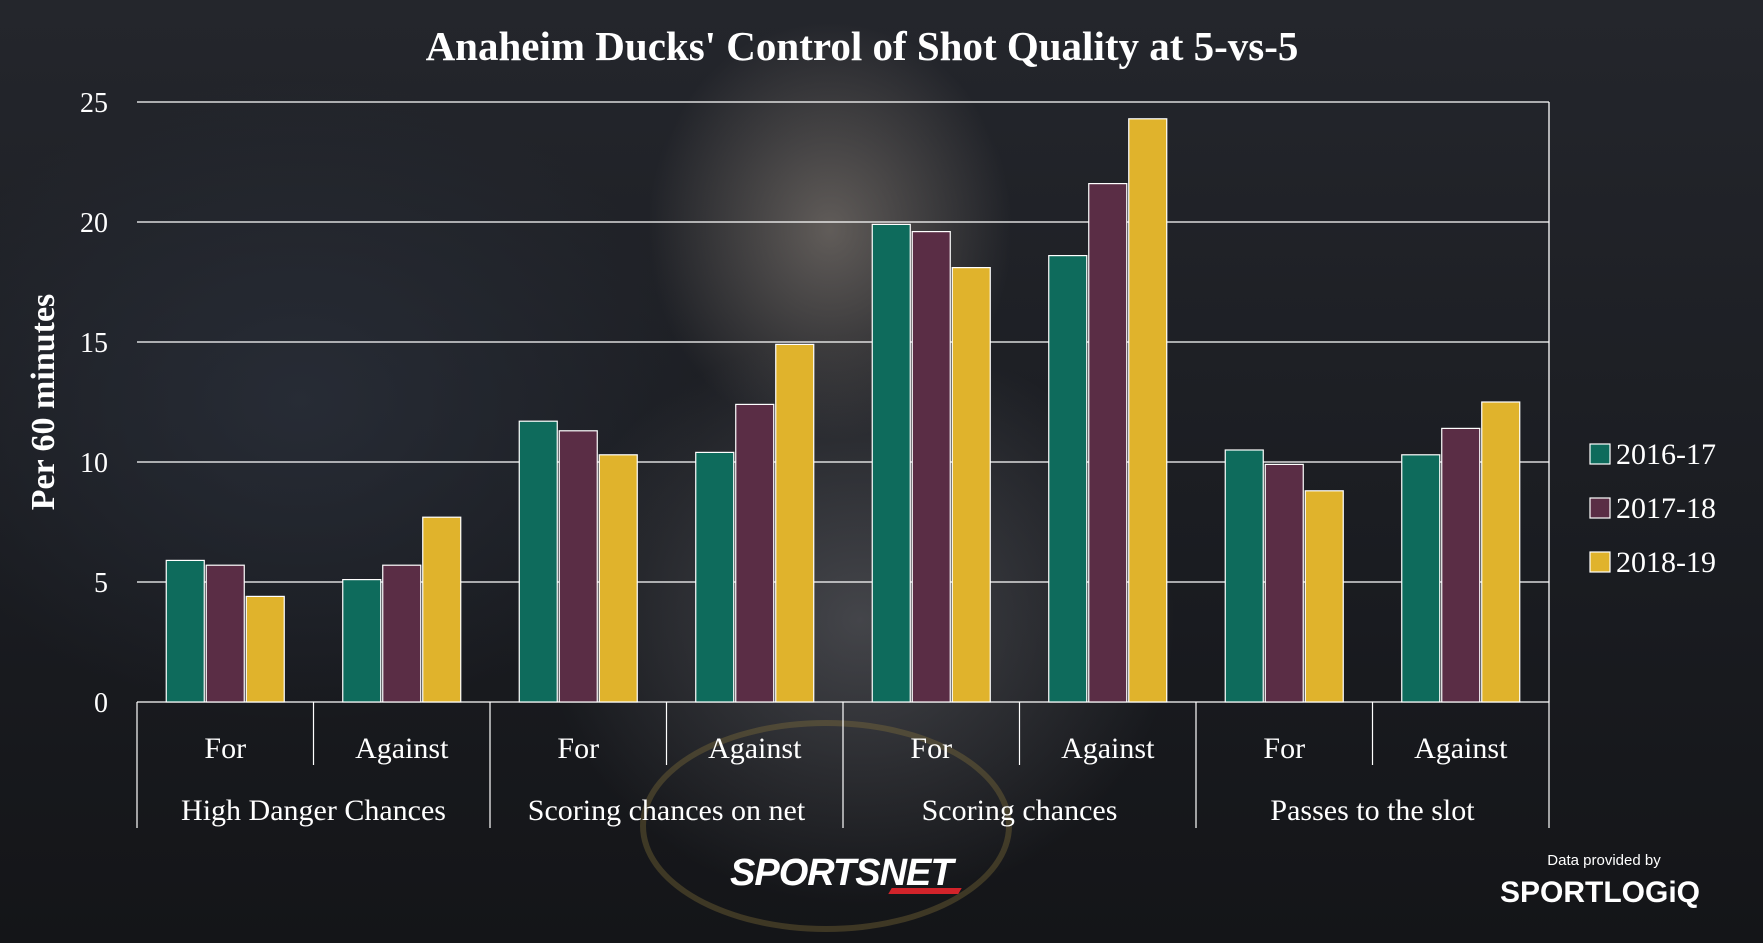 This screenshot has width=1763, height=943. I want to click on y-tick-label: 5, so click(101, 583).